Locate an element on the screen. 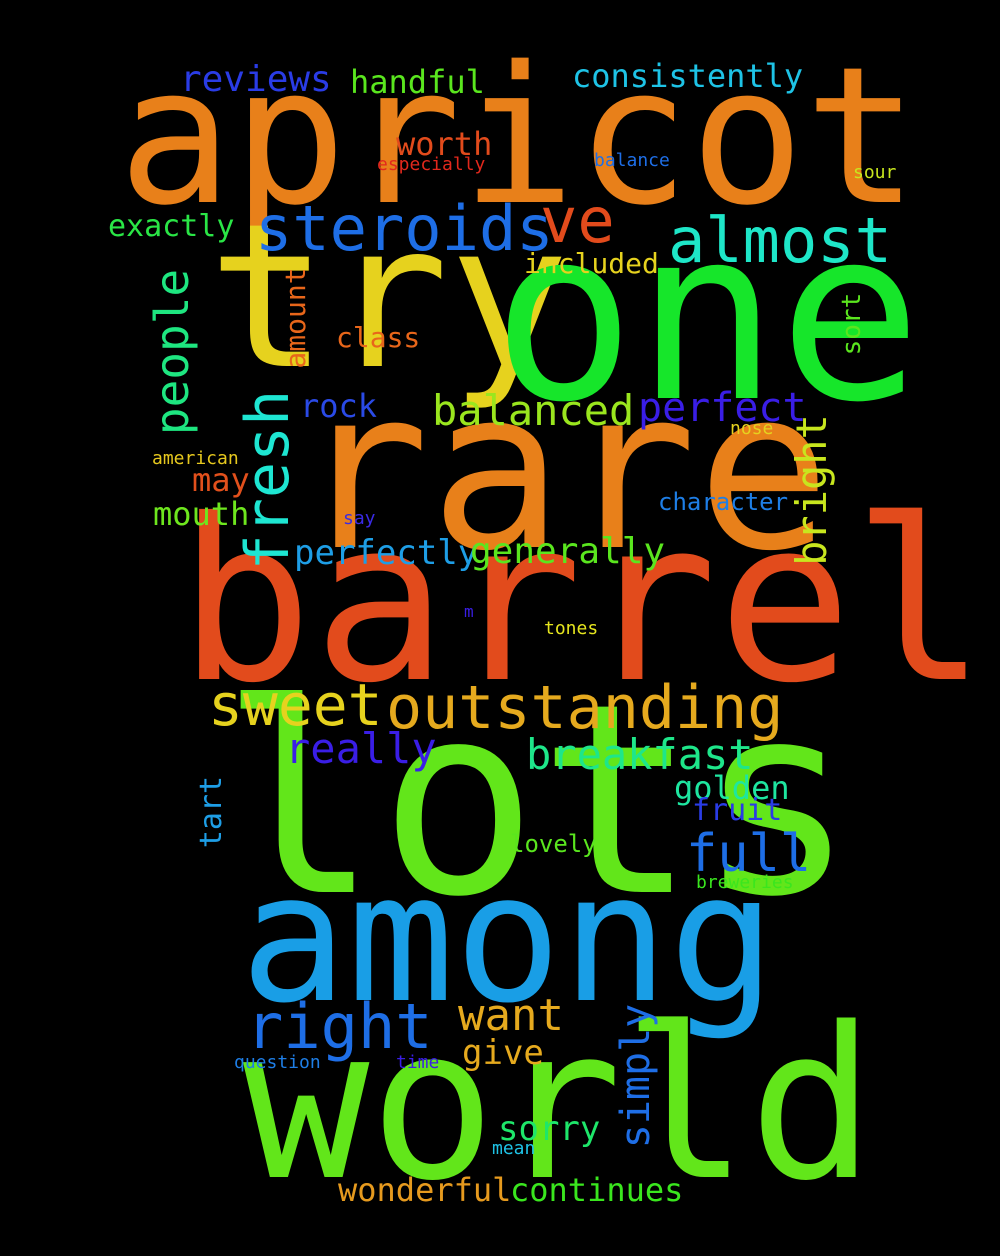  word-tones: tones is located at coordinates (571, 628).